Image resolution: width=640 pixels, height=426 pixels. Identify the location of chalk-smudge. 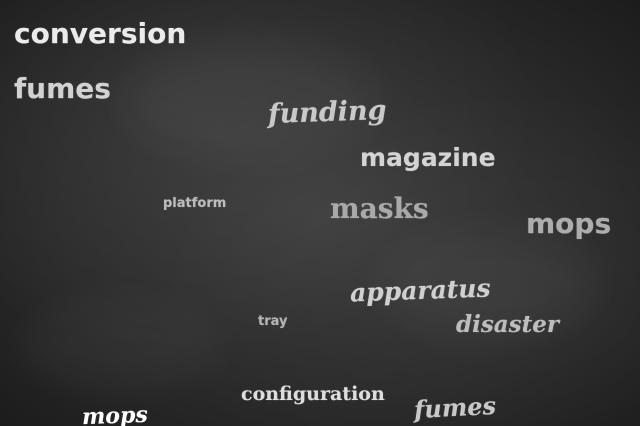
(120, 345).